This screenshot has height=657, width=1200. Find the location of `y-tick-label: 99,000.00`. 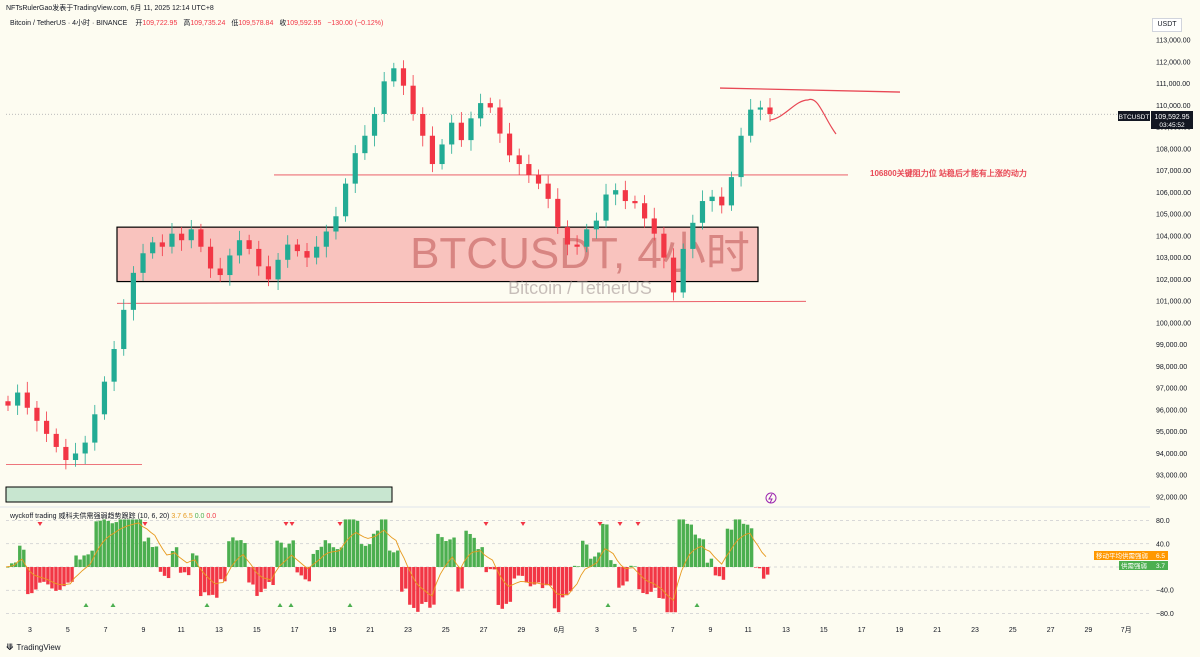

y-tick-label: 99,000.00 is located at coordinates (1171, 345).